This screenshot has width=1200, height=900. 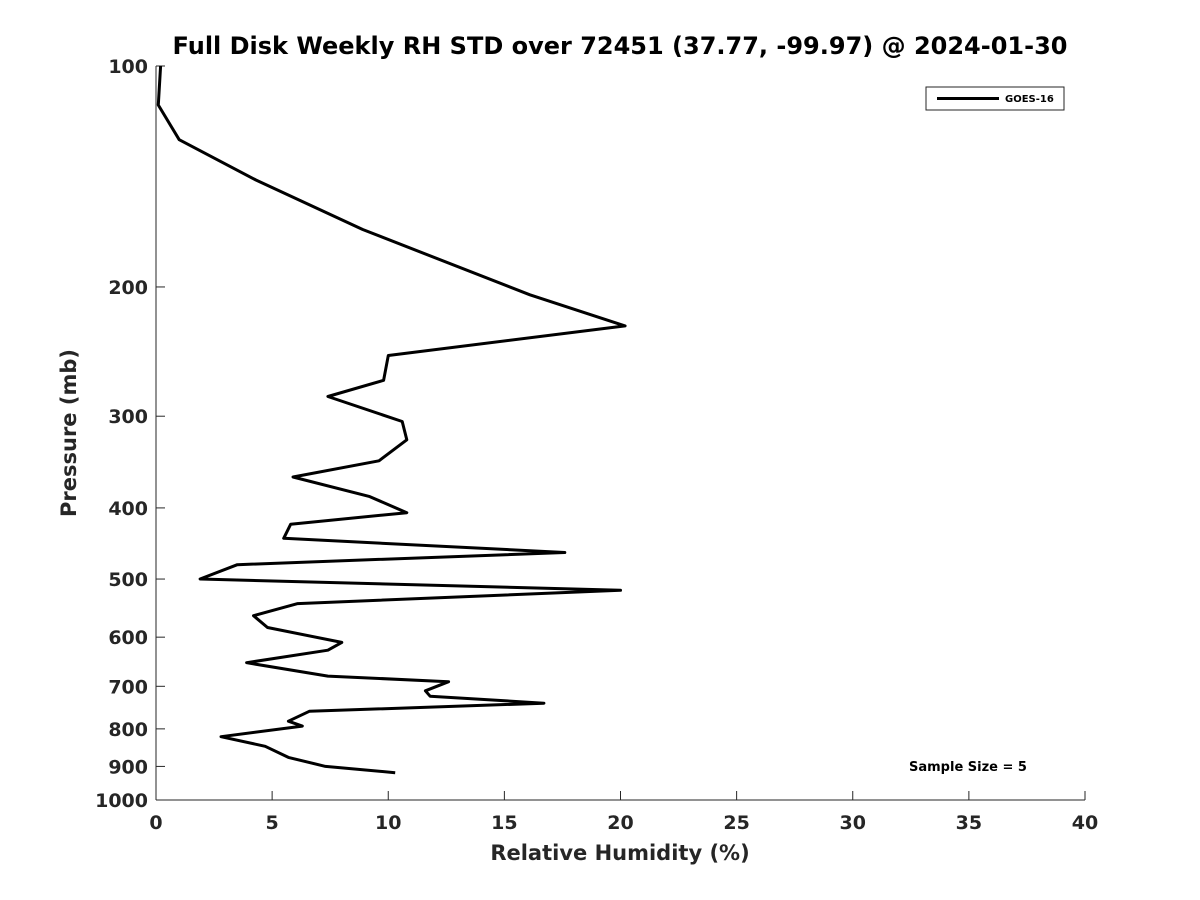 What do you see at coordinates (968, 767) in the screenshot?
I see `sample-size-annotation: Sample Size = 5` at bounding box center [968, 767].